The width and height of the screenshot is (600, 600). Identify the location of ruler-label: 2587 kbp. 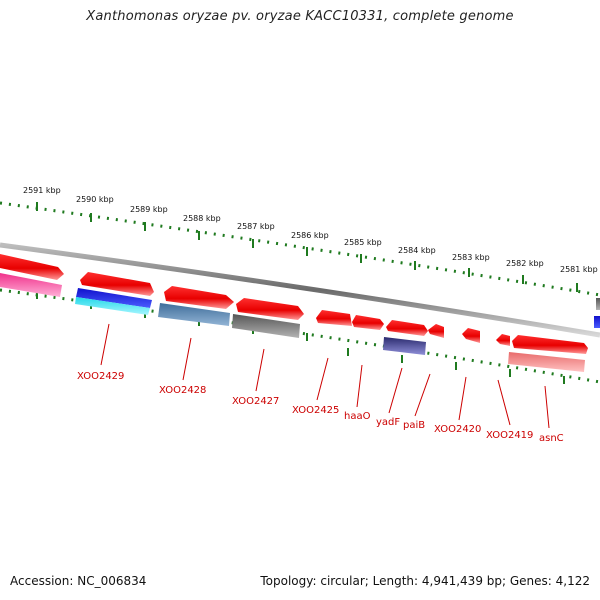
(256, 226).